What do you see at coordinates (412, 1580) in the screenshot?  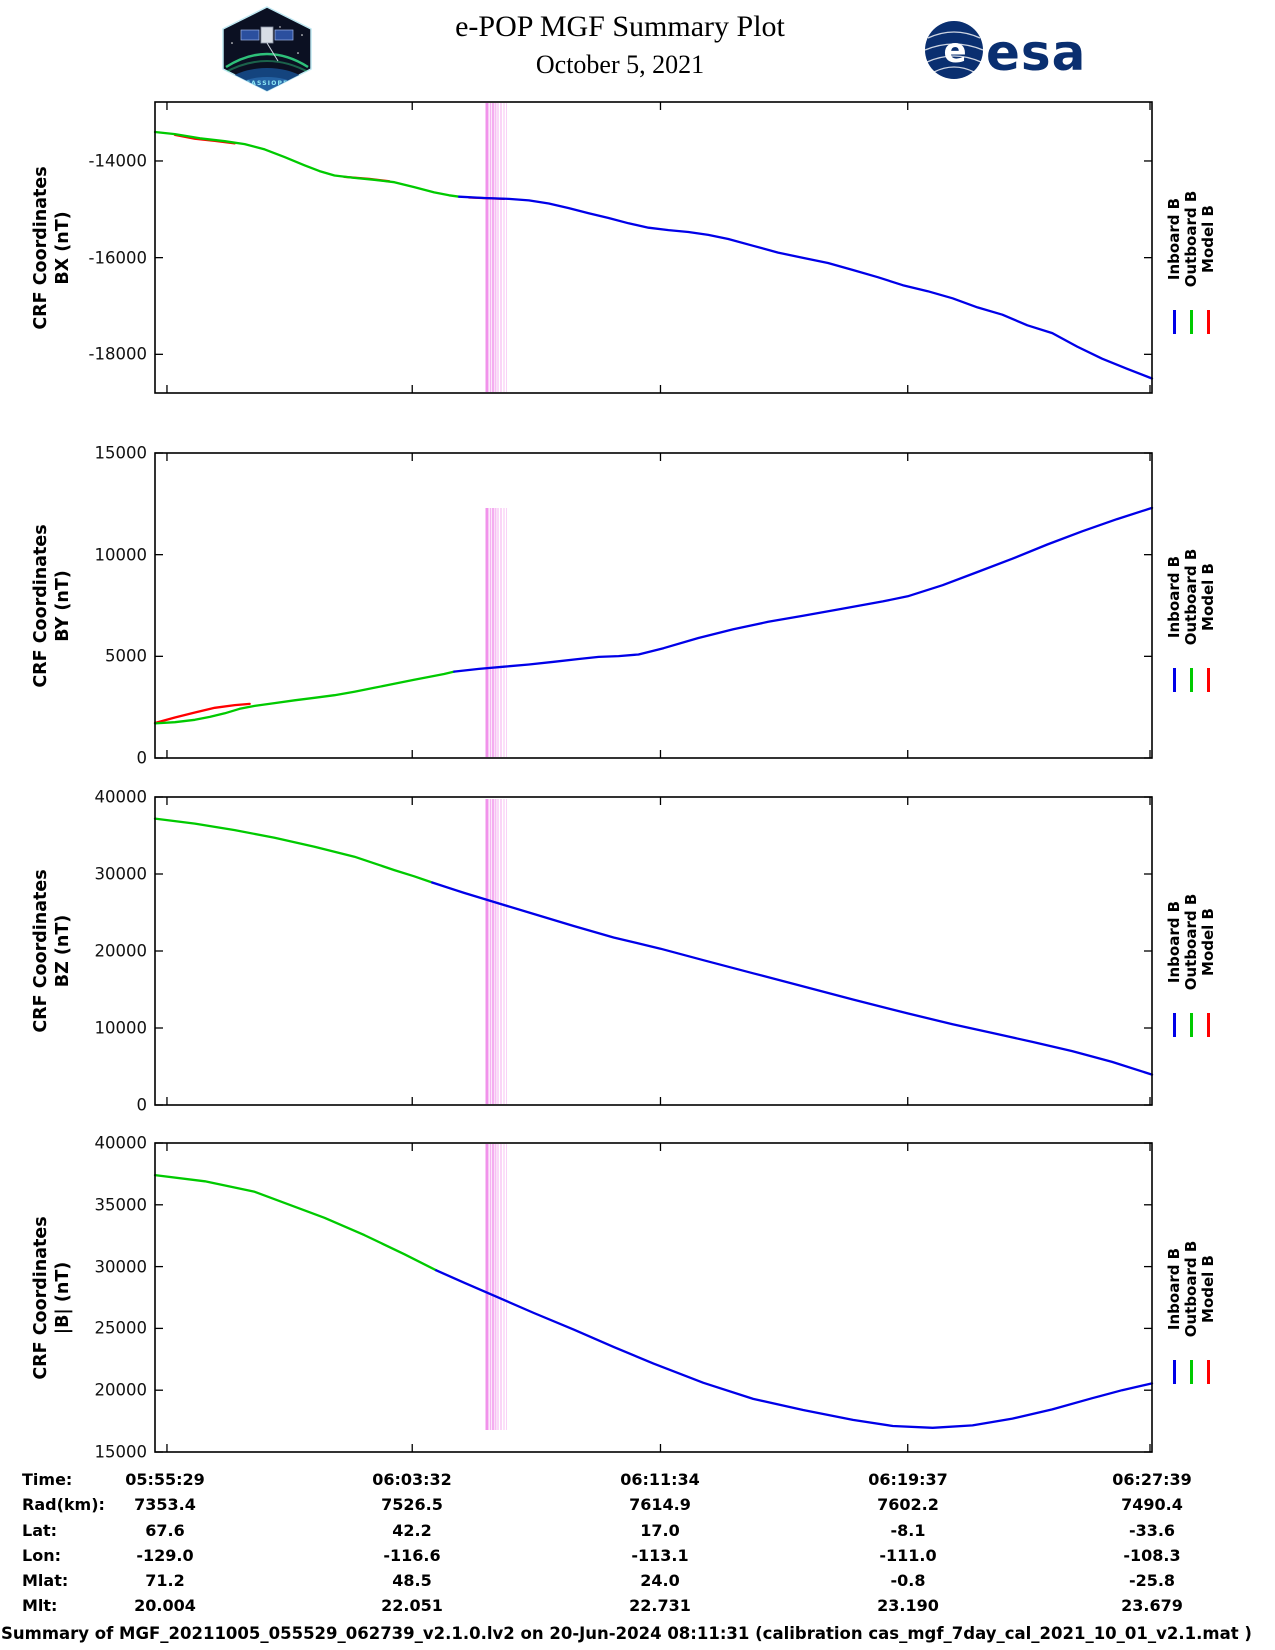 I see `table-cell-4-1: 48.5` at bounding box center [412, 1580].